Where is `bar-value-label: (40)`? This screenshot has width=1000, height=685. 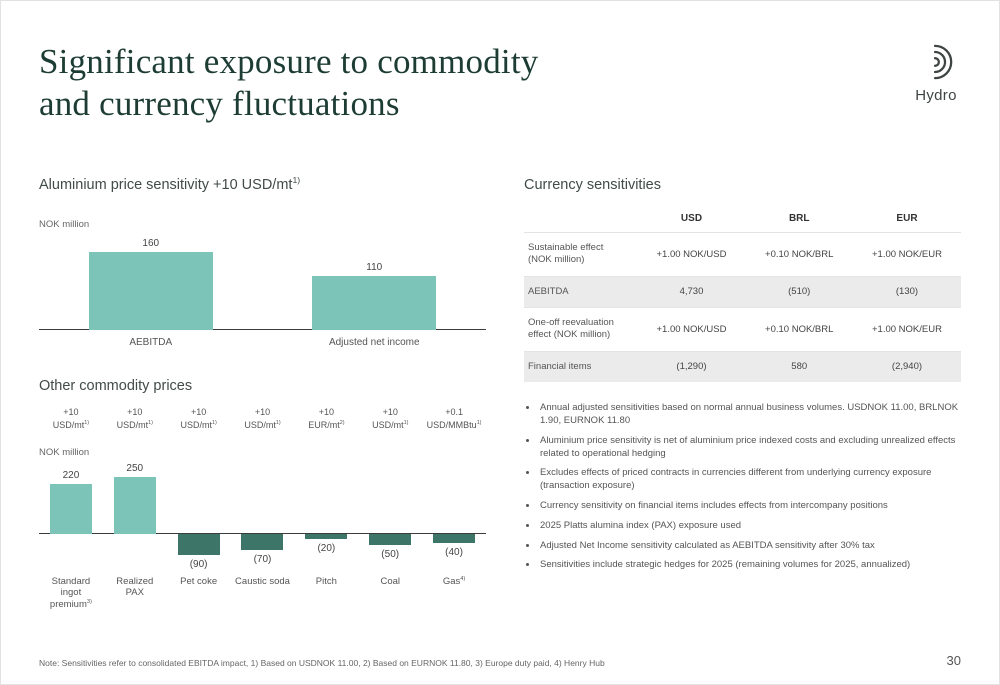 bar-value-label: (40) is located at coordinates (454, 552).